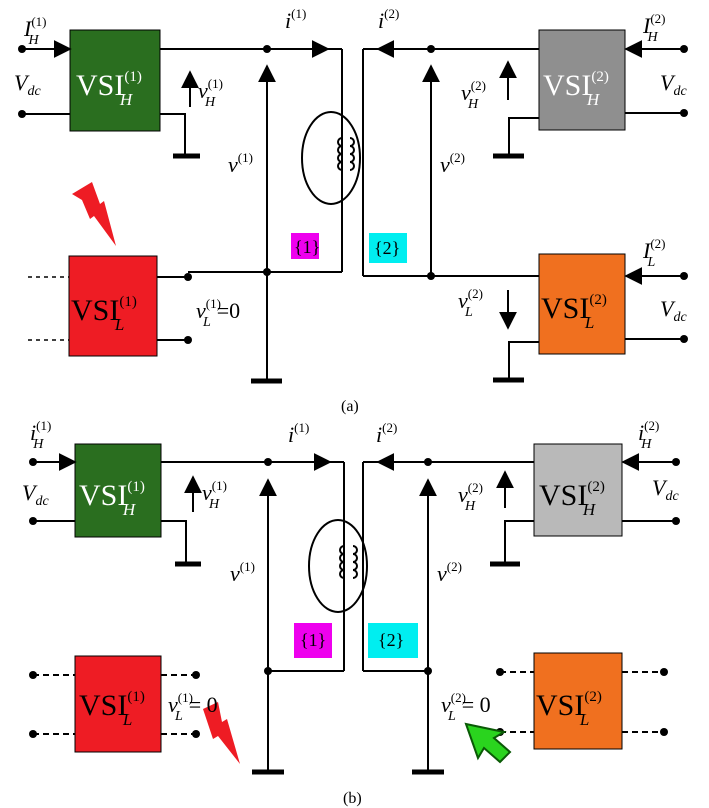 This screenshot has height=808, width=709. Describe the element at coordinates (449, 572) in the screenshot. I see `v2-label-b: v(2)` at that location.